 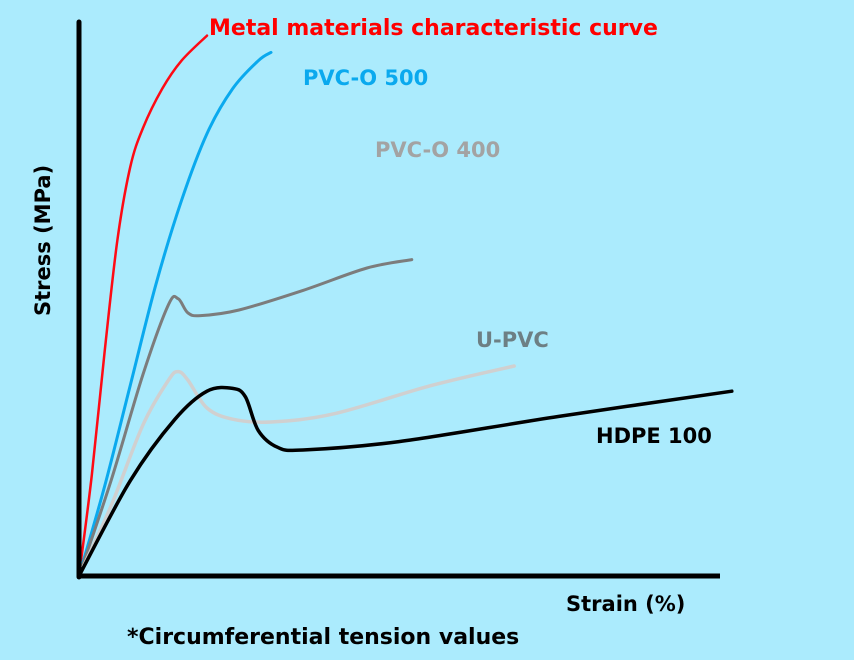 I want to click on series-label-pvc-o-500: PVC-O 500, so click(x=365, y=78).